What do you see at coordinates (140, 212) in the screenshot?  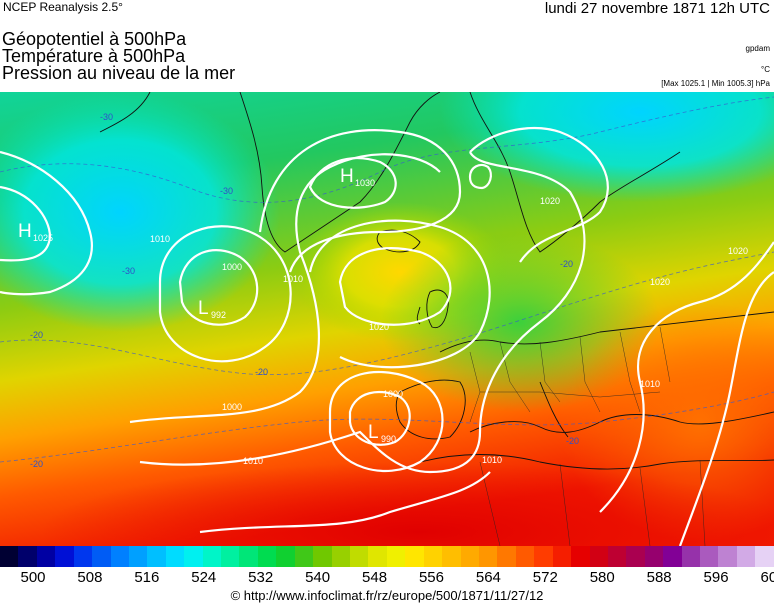 I see `cold-pool-west` at bounding box center [140, 212].